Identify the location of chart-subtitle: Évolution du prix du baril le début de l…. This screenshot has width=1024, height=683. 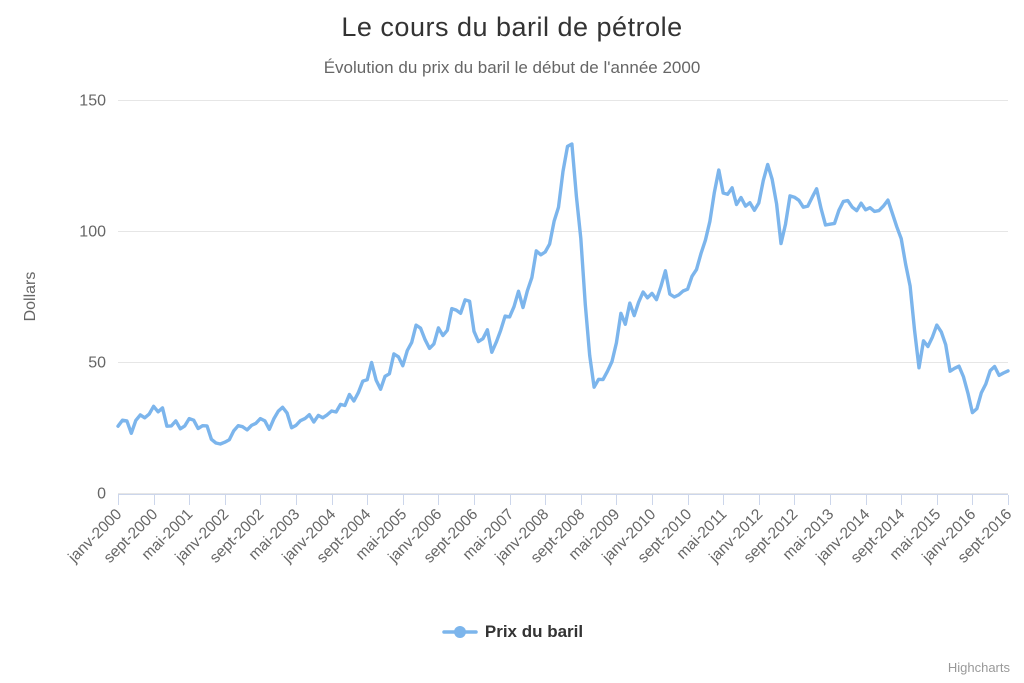
(512, 67).